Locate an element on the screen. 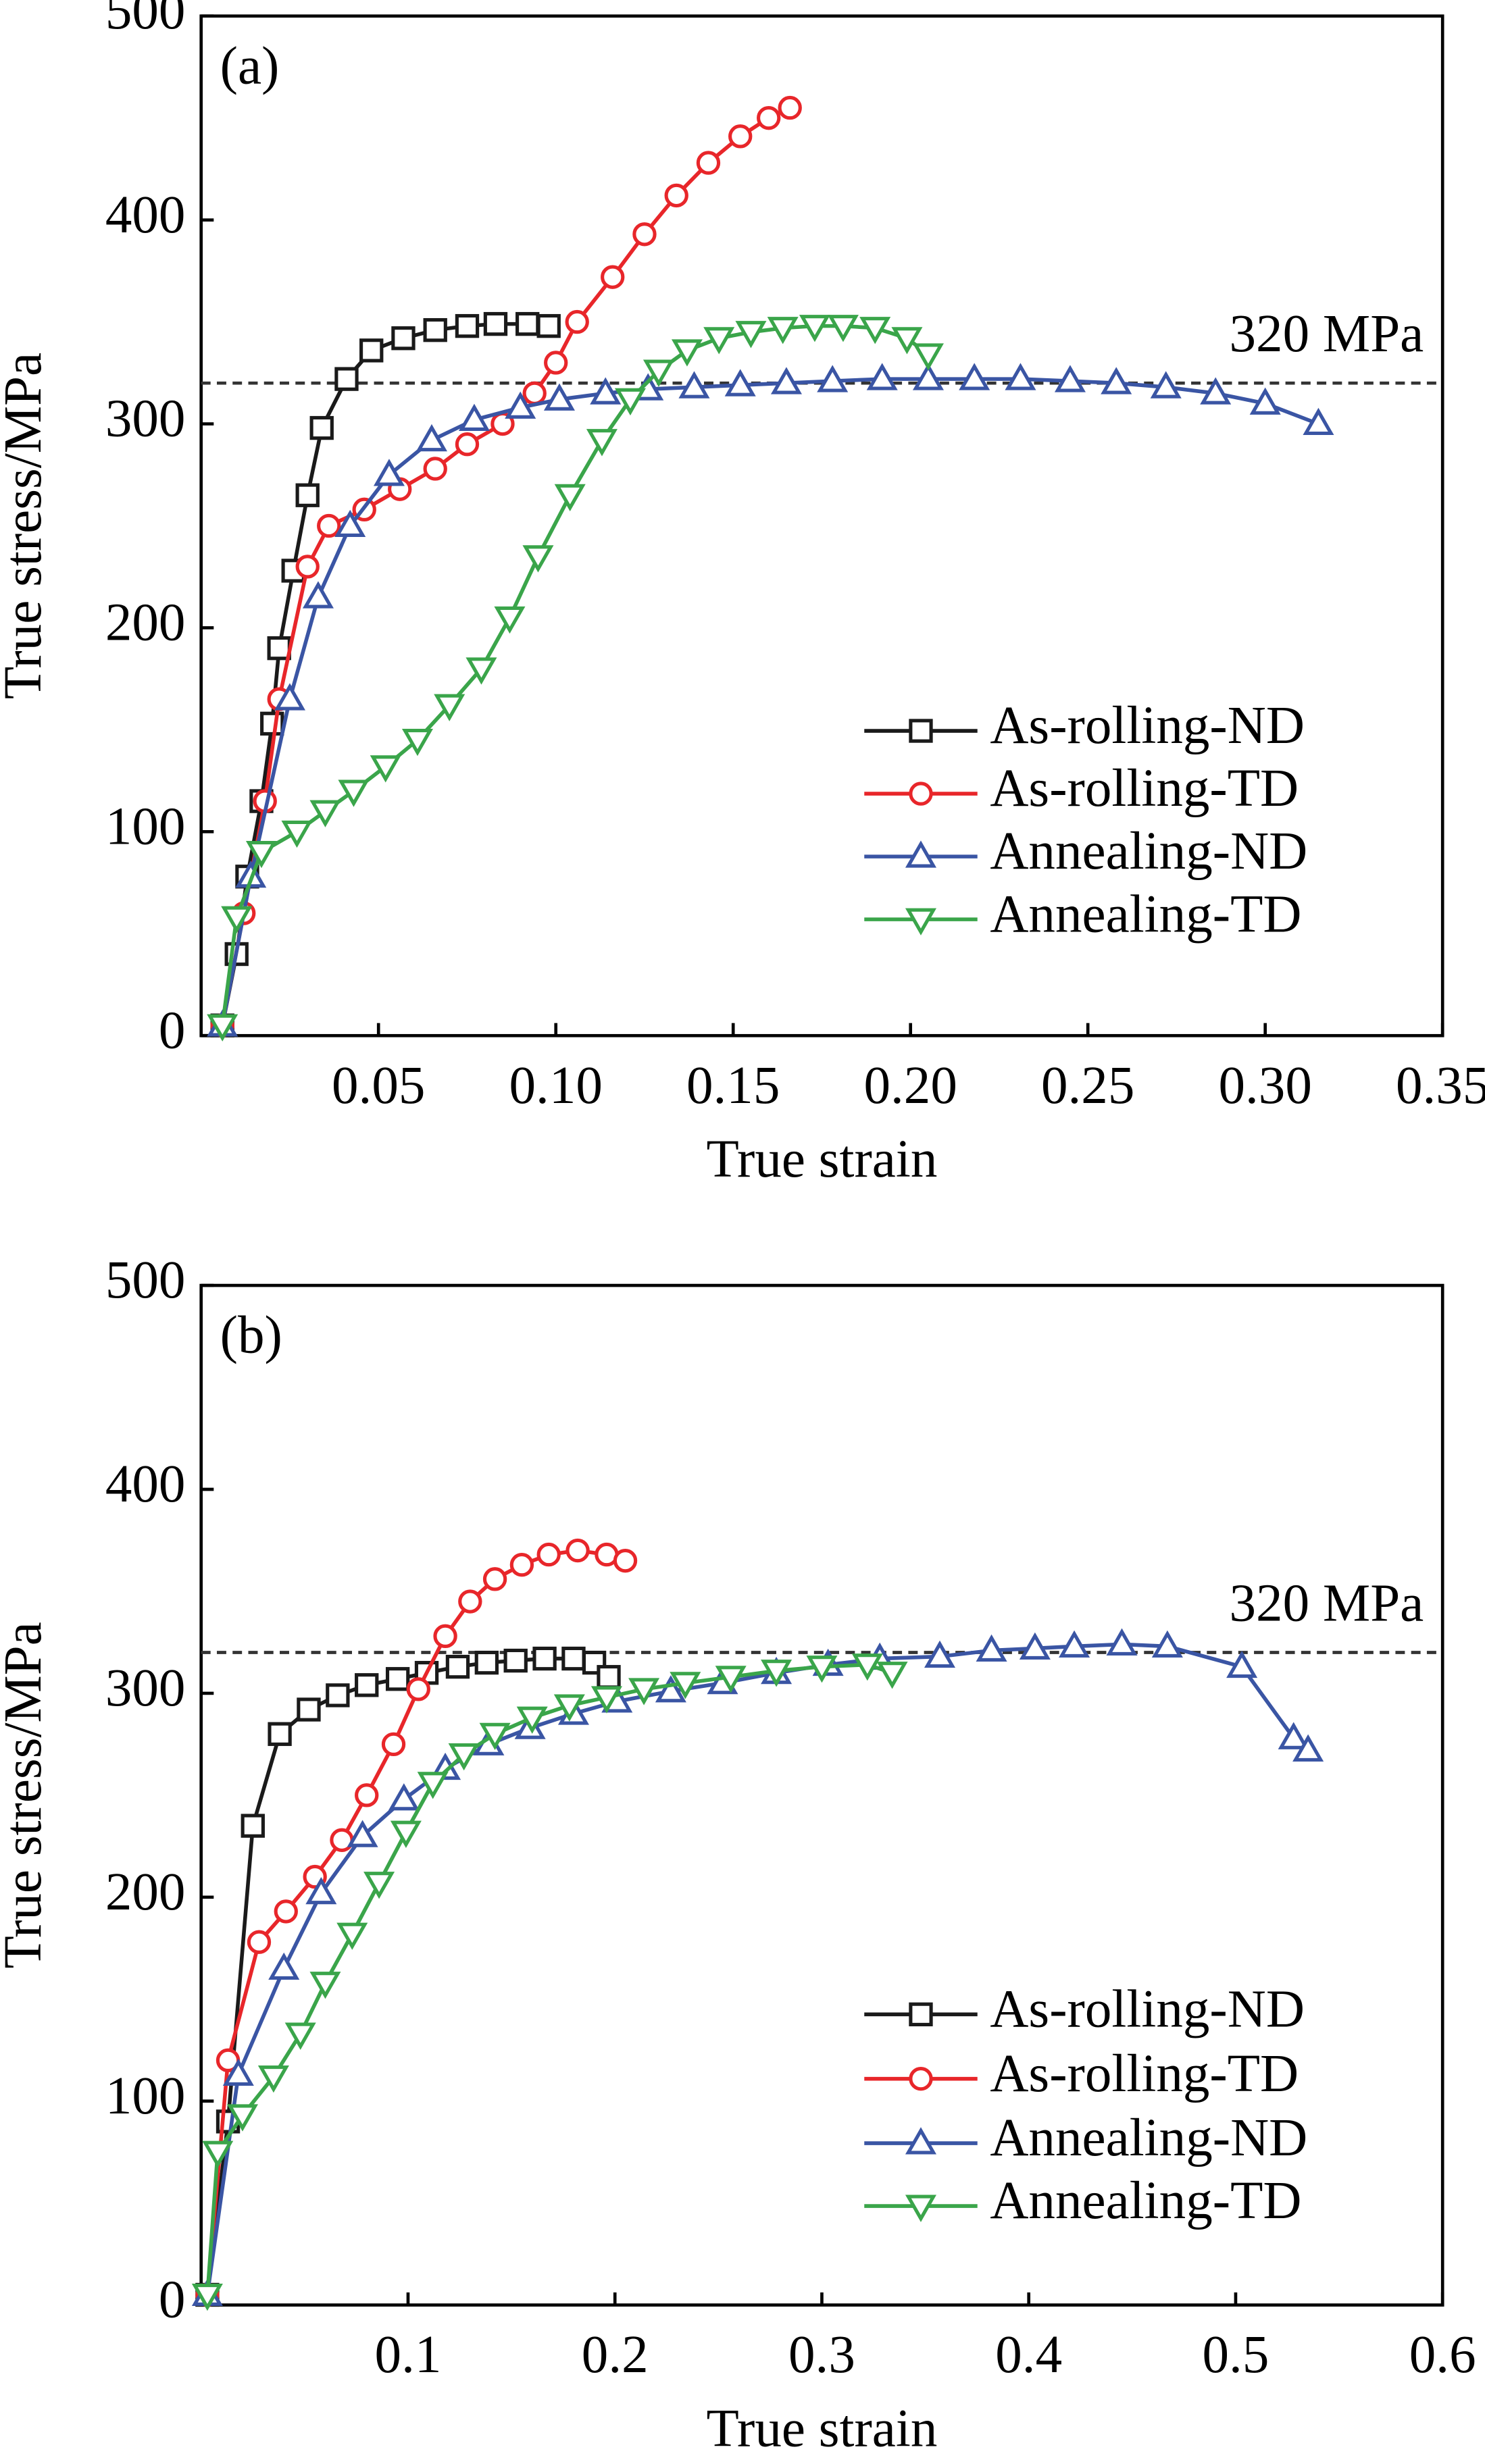 The width and height of the screenshot is (1485, 2464). reference-label: 320 MPa is located at coordinates (1327, 334).